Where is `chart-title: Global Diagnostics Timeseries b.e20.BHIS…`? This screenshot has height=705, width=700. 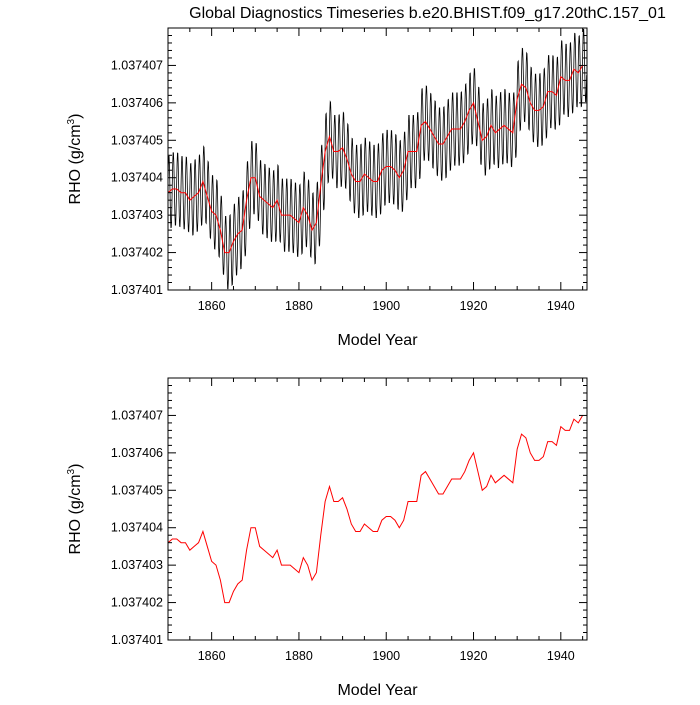
chart-title: Global Diagnostics Timeseries b.e20.BHIS… is located at coordinates (427, 13).